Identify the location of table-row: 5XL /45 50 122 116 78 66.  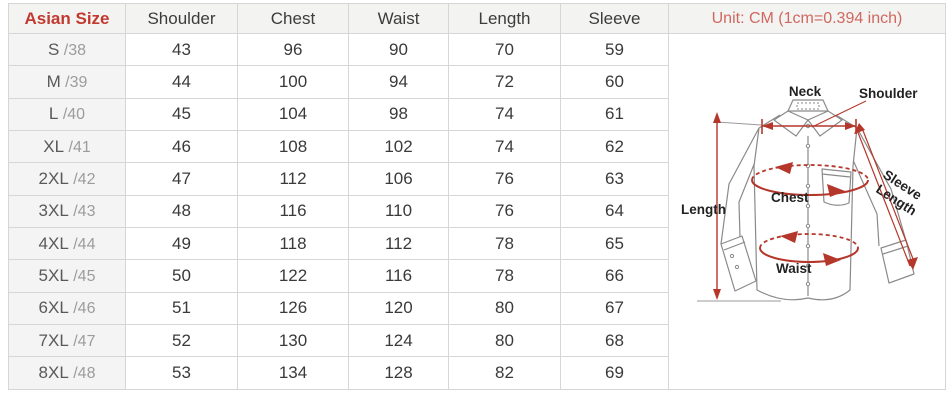
(477, 276).